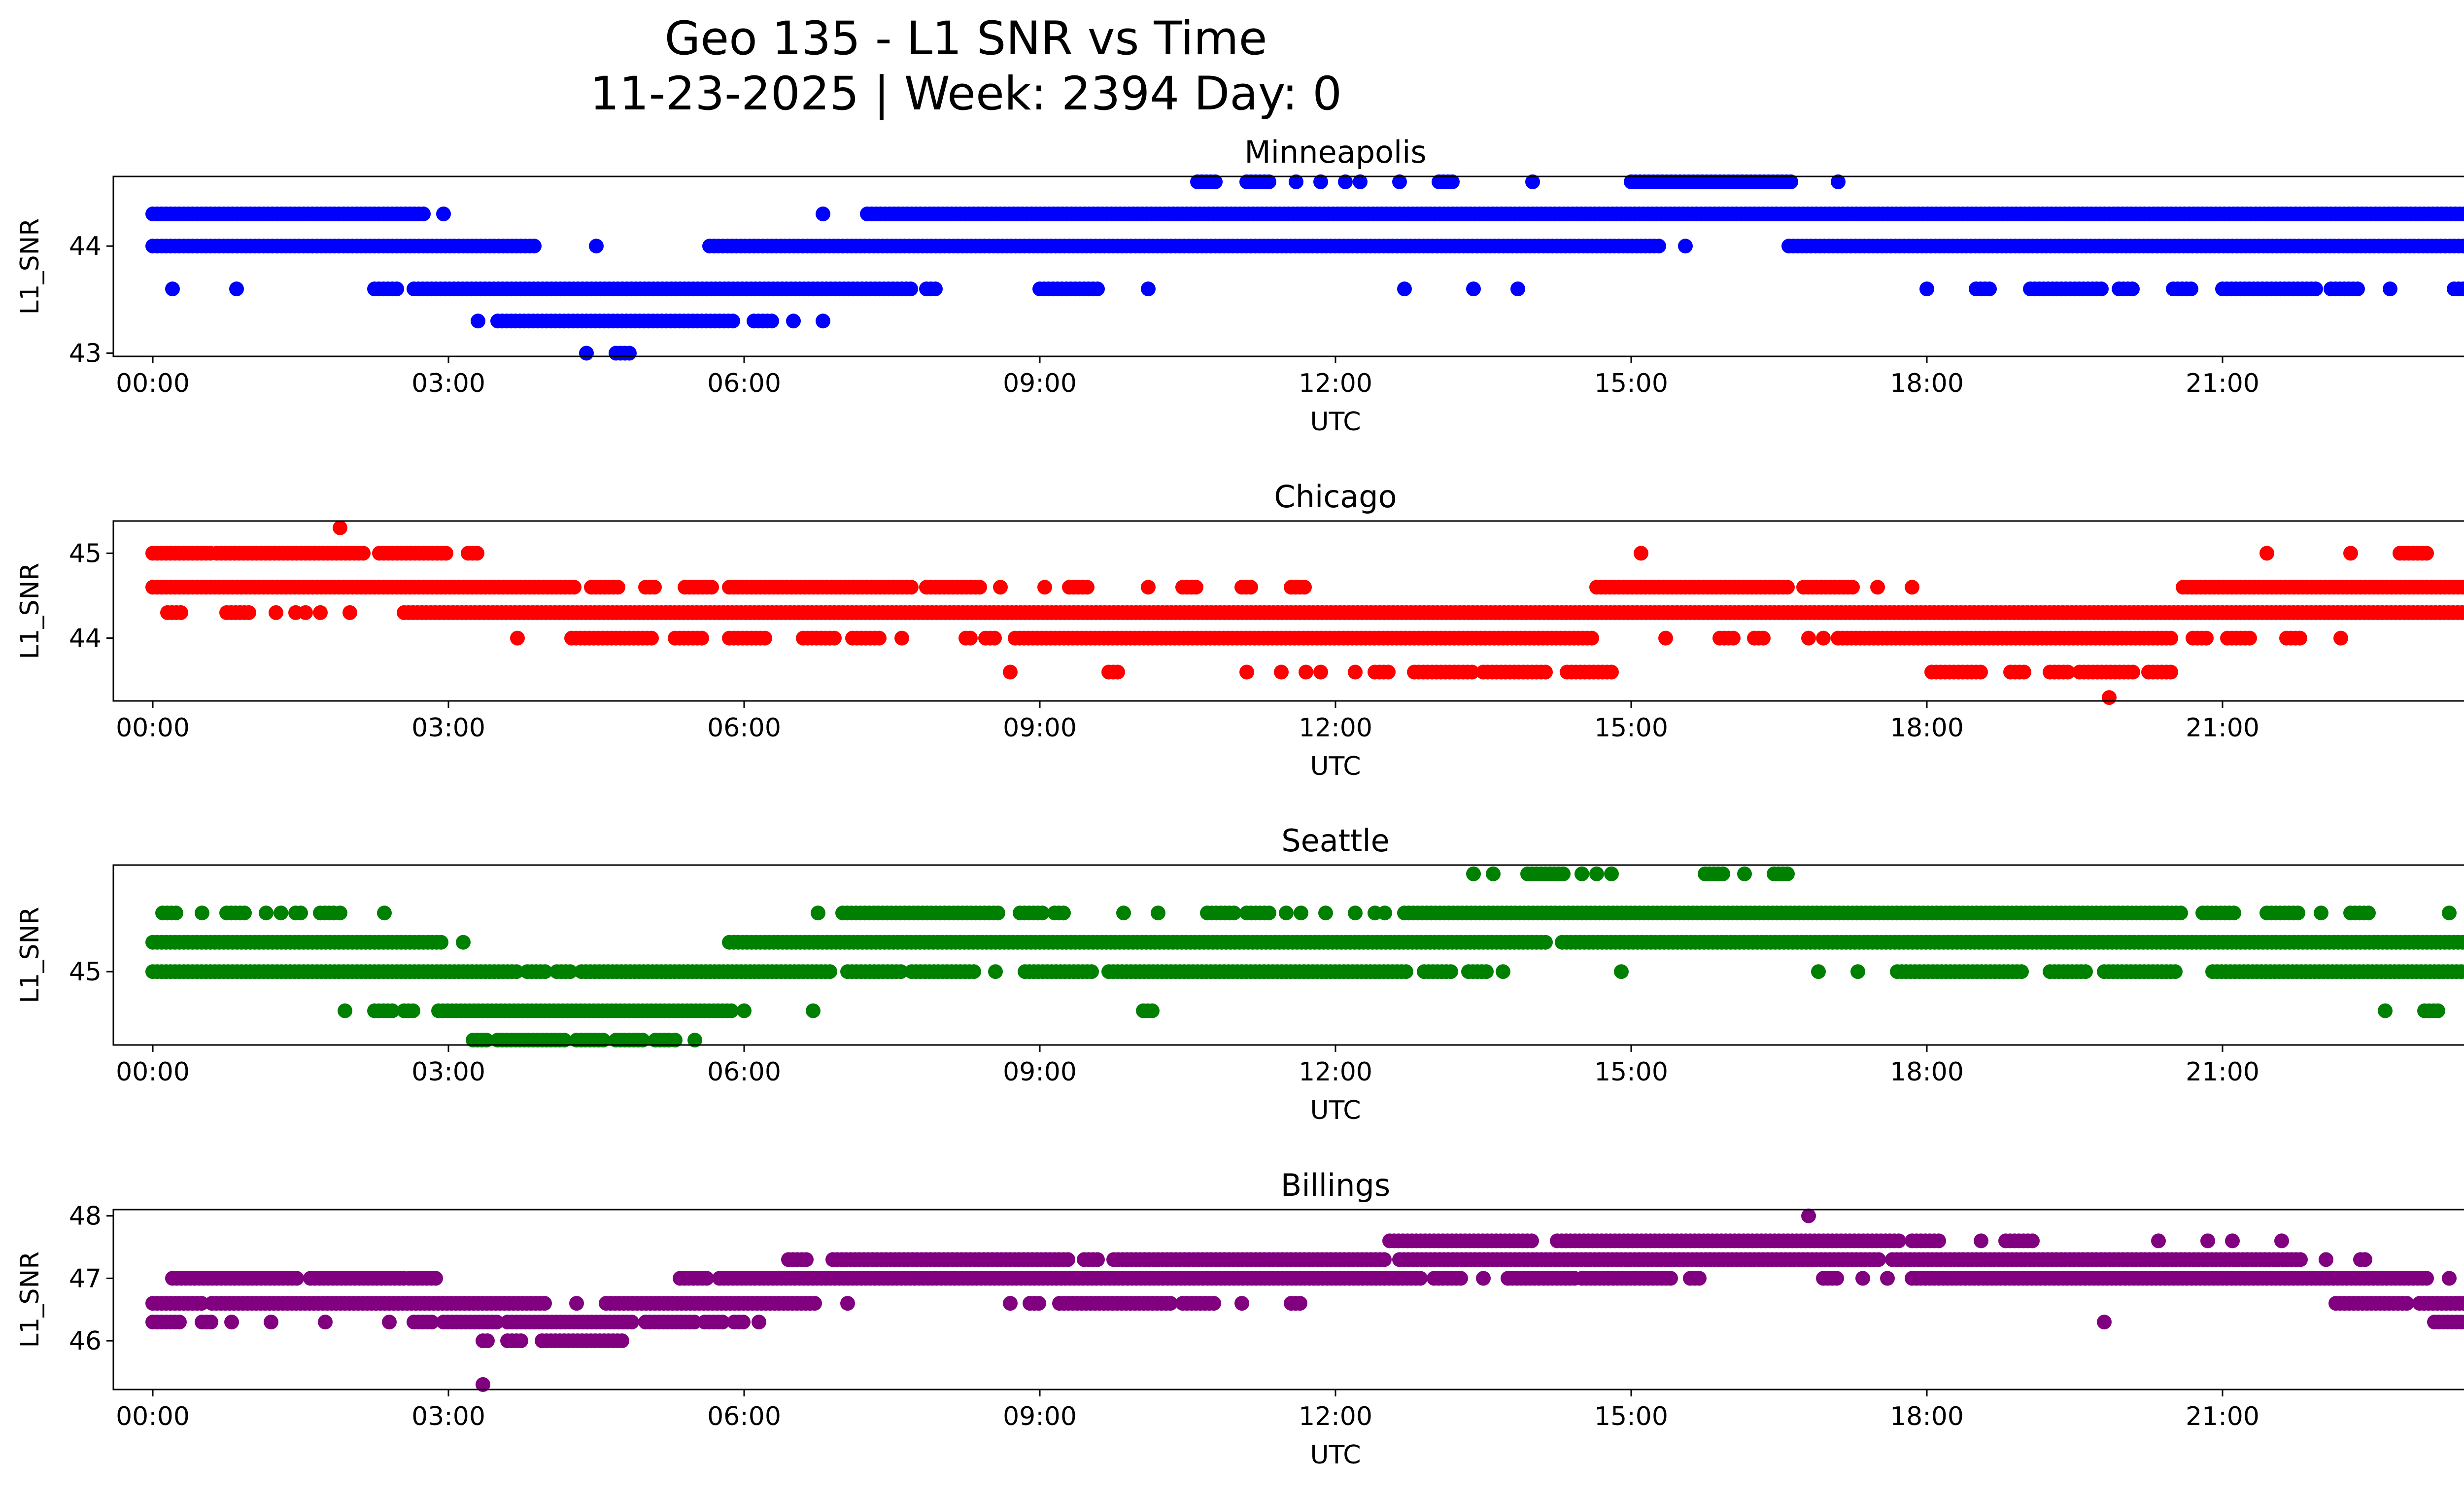 Image resolution: width=2464 pixels, height=1495 pixels. What do you see at coordinates (1335, 422) in the screenshot?
I see `chart-1-xlabel: UTC` at bounding box center [1335, 422].